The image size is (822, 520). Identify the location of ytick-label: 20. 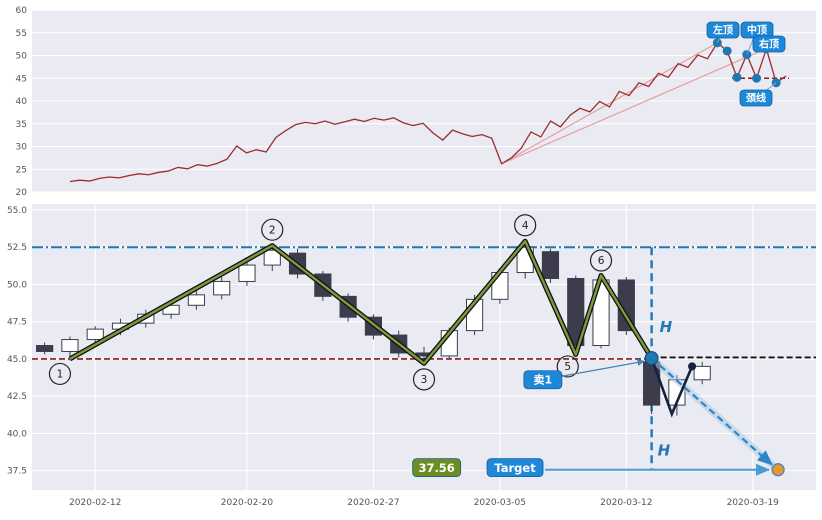
(22, 193).